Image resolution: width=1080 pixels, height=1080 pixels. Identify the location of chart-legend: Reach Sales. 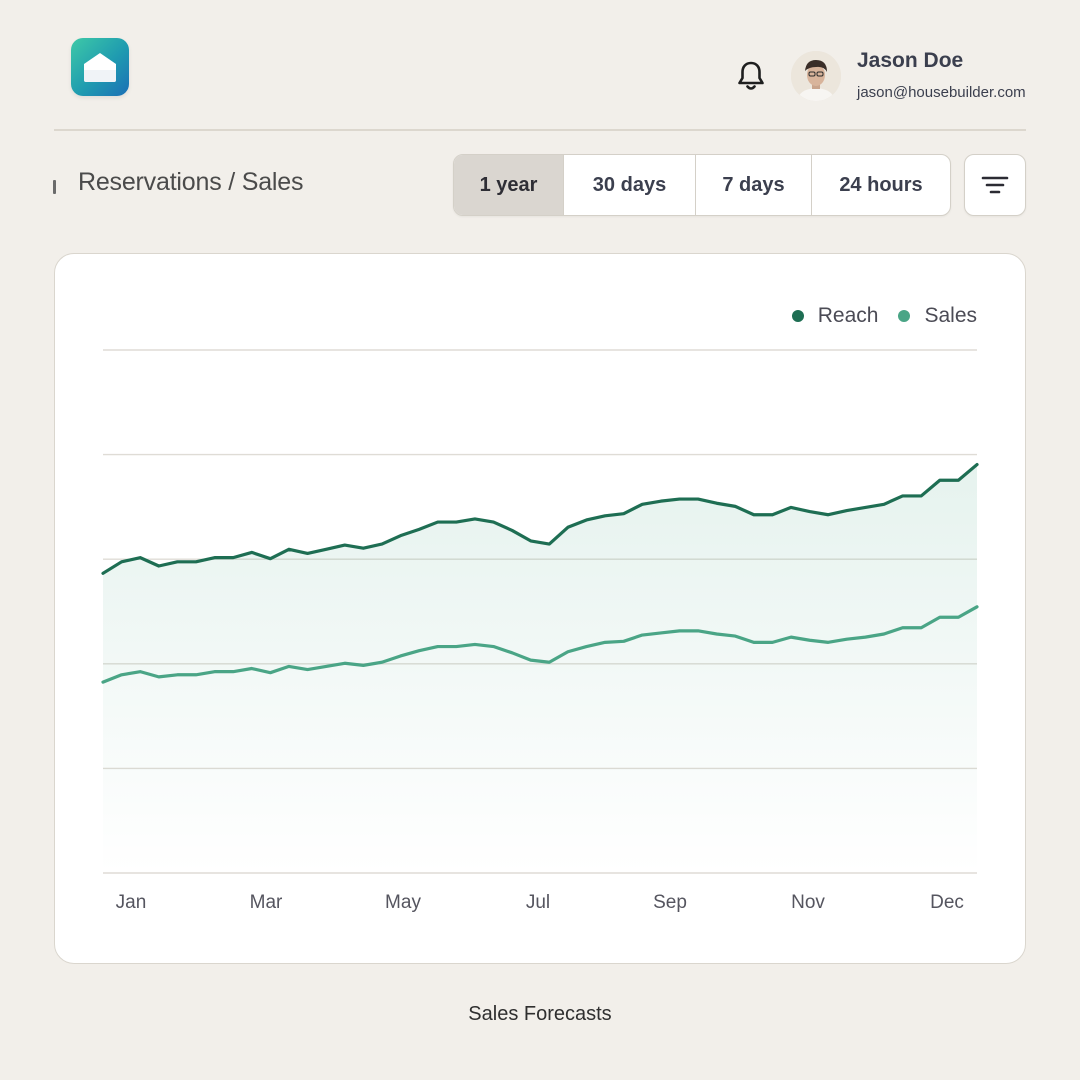
(884, 316).